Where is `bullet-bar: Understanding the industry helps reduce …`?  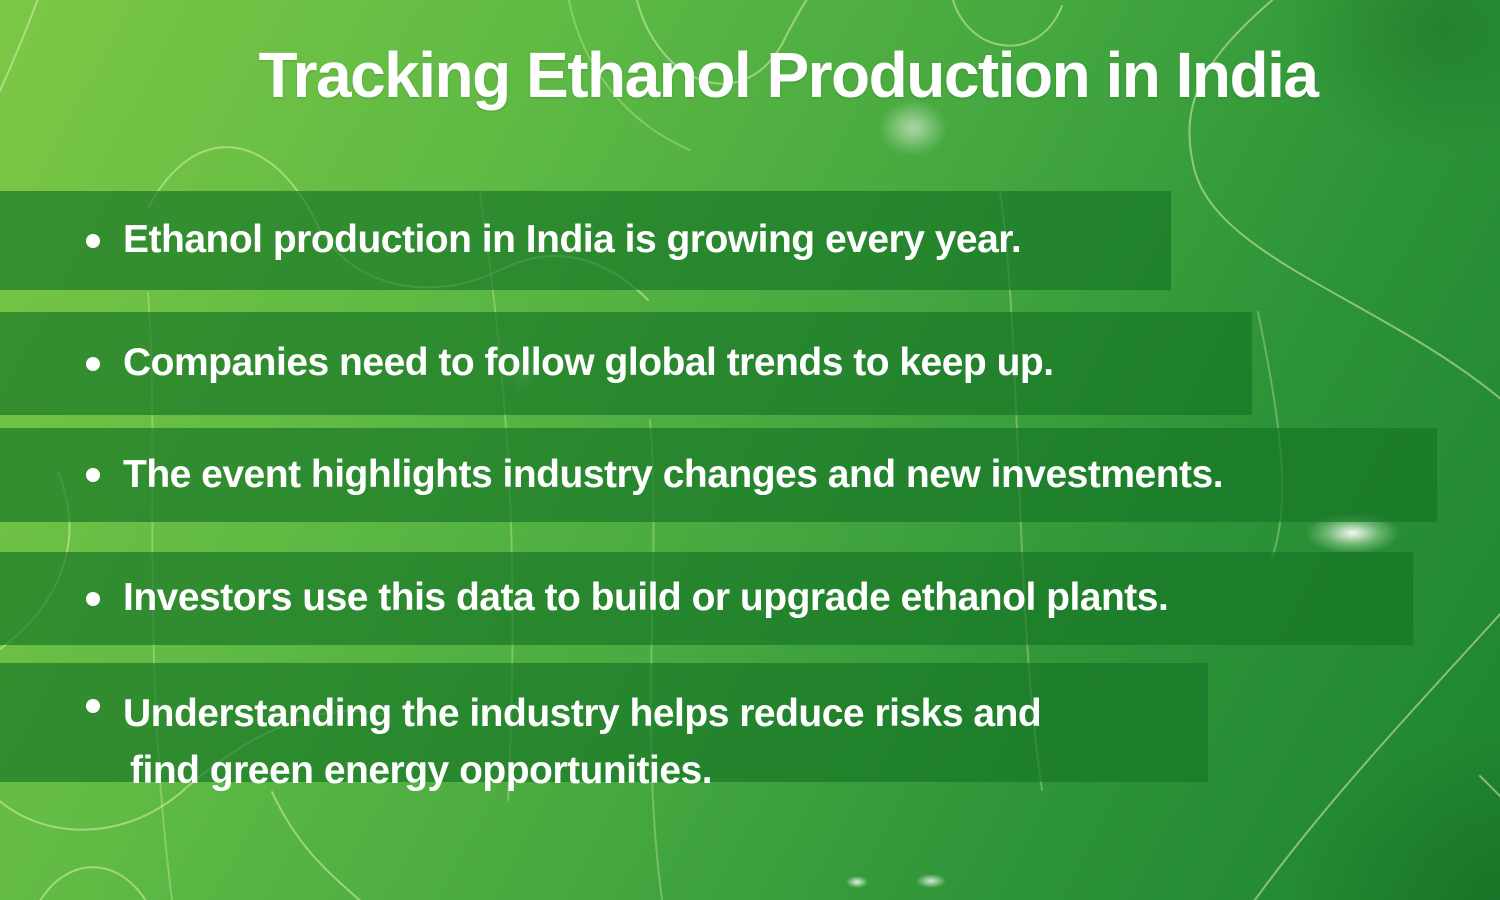 bullet-bar: Understanding the industry helps reduce … is located at coordinates (604, 727).